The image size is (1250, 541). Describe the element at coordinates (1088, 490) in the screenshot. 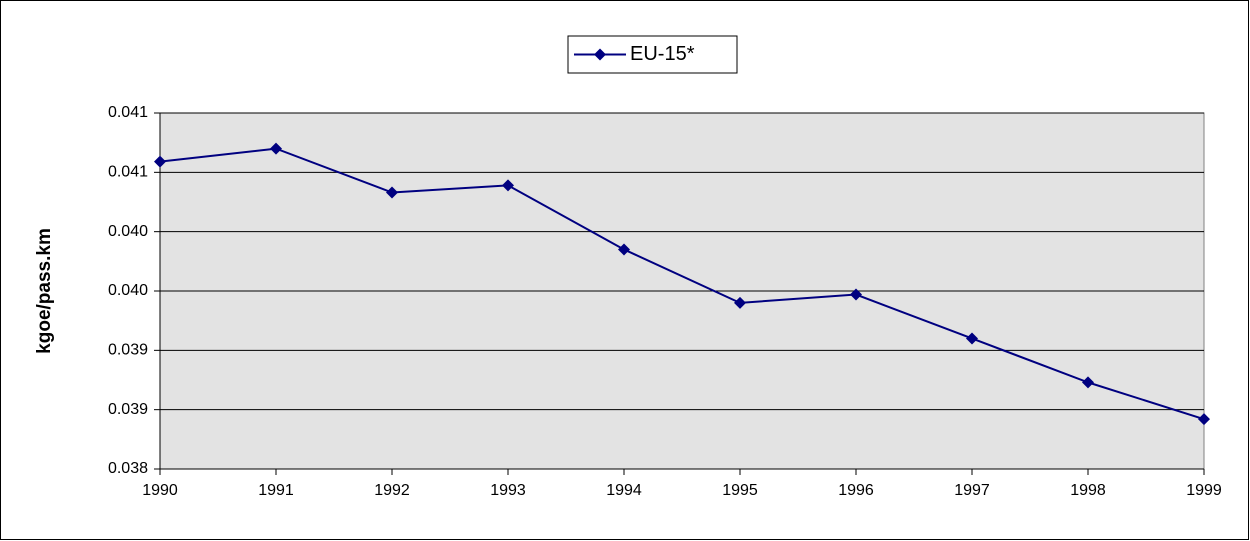

I see `x-tick-label: 1998` at that location.